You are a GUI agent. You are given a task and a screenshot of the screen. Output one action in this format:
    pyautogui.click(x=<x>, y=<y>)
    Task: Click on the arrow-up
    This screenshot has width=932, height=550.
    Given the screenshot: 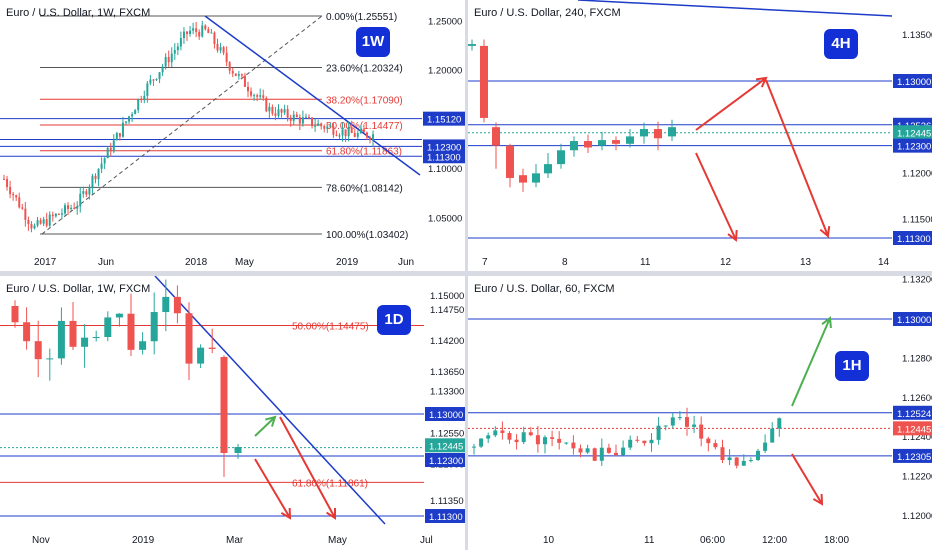 What is the action you would take?
    pyautogui.click(x=731, y=104)
    